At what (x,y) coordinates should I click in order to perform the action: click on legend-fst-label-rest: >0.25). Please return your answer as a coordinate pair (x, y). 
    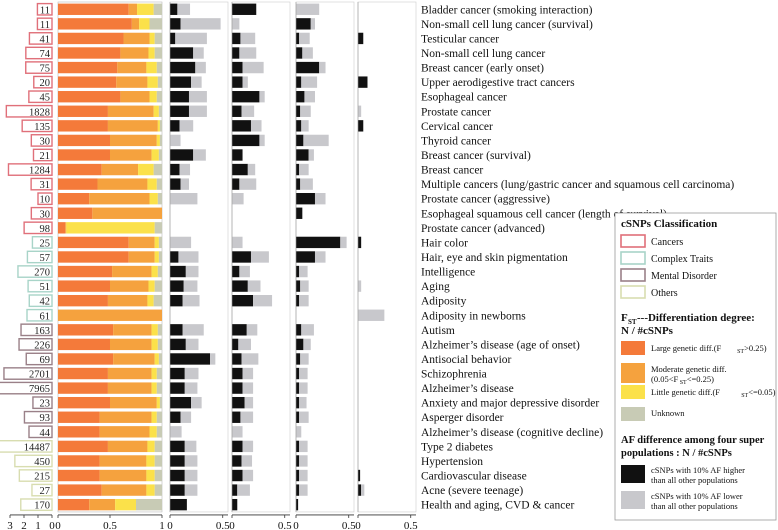
    Looking at the image, I should click on (755, 348).